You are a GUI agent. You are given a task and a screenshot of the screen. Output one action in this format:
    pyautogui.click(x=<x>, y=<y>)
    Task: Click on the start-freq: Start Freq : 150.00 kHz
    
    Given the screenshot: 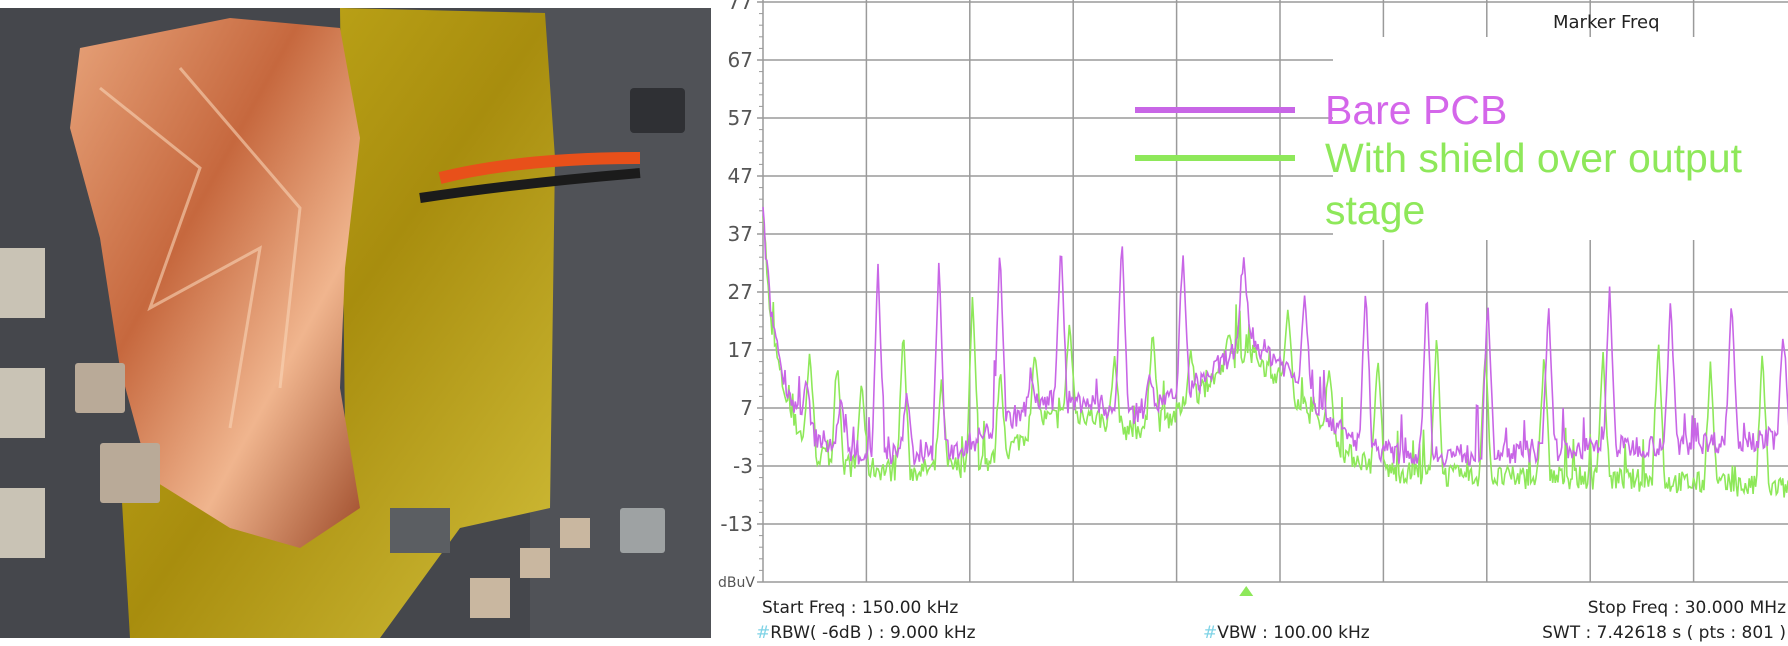 What is the action you would take?
    pyautogui.click(x=860, y=608)
    